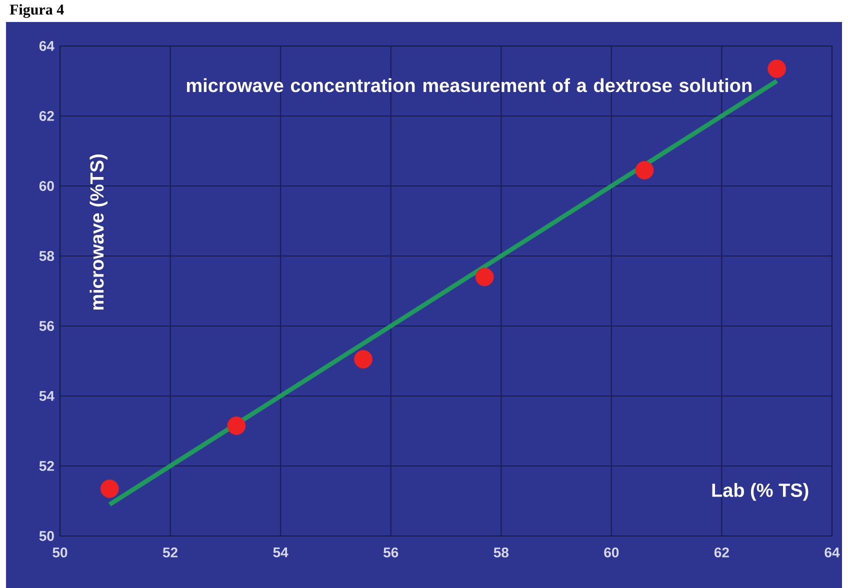  I want to click on x-axis-title: Lab (% TS), so click(760, 492).